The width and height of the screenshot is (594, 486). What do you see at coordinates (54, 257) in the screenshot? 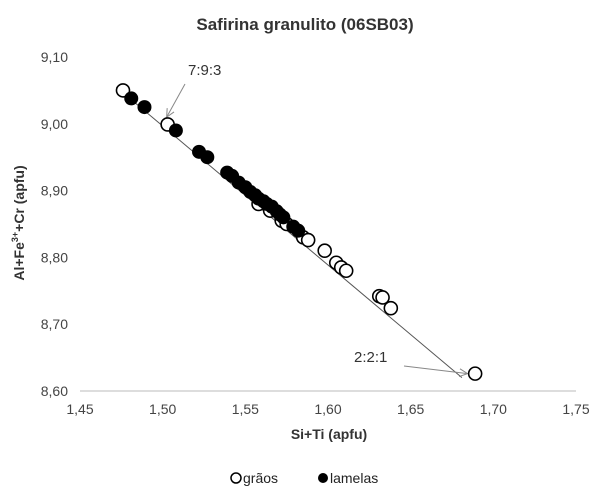
I see `y-tick-label: 8,80` at bounding box center [54, 257].